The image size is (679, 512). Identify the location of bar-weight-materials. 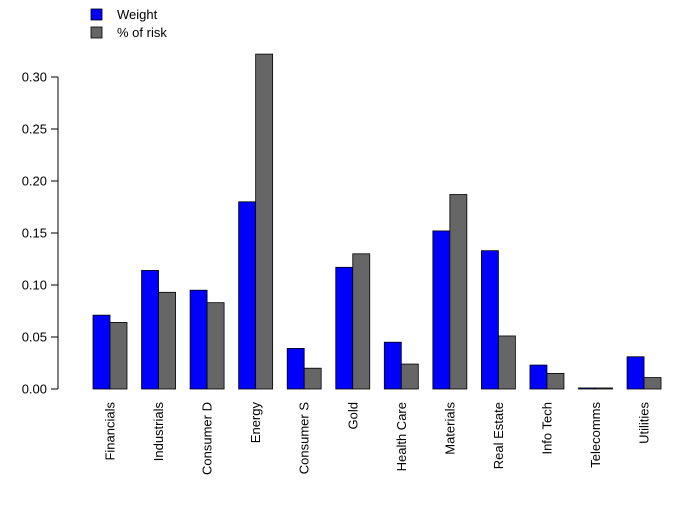
(441, 310).